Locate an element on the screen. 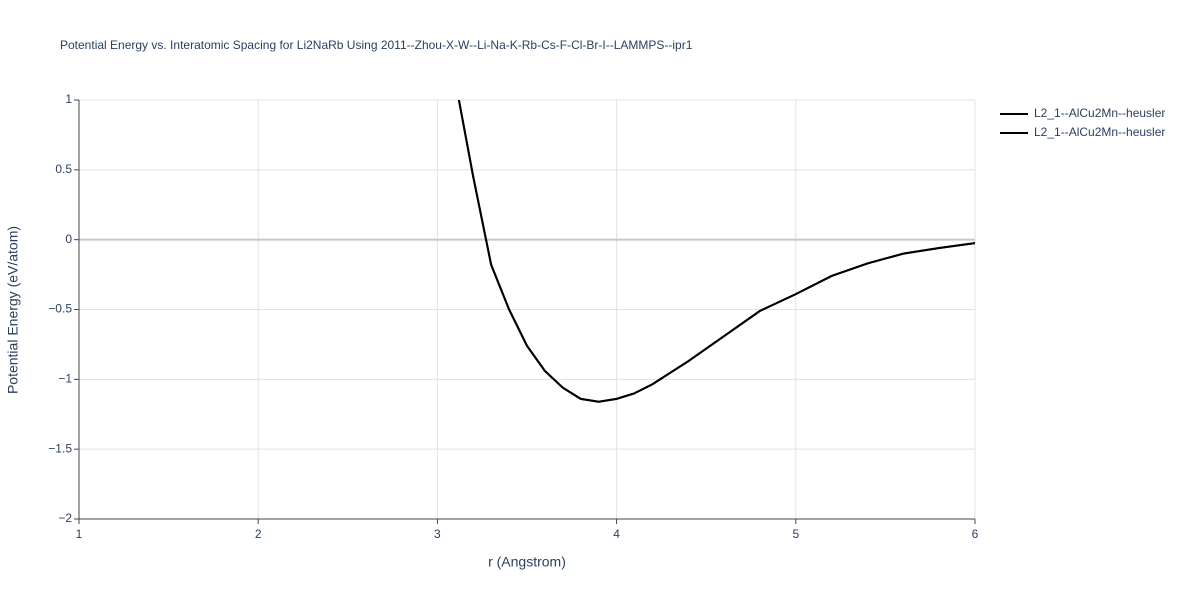 This screenshot has width=1200, height=605. x-tick-label: 6 is located at coordinates (975, 534).